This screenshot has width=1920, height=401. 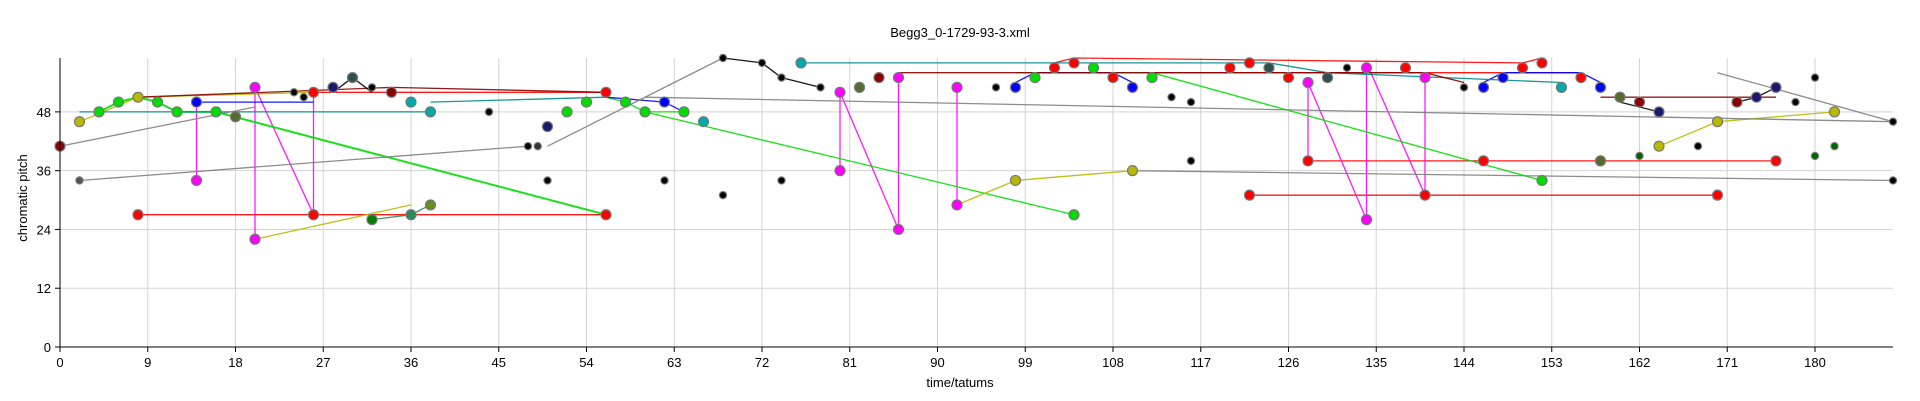 I want to click on x-tick-label: 117, so click(x=1200, y=362).